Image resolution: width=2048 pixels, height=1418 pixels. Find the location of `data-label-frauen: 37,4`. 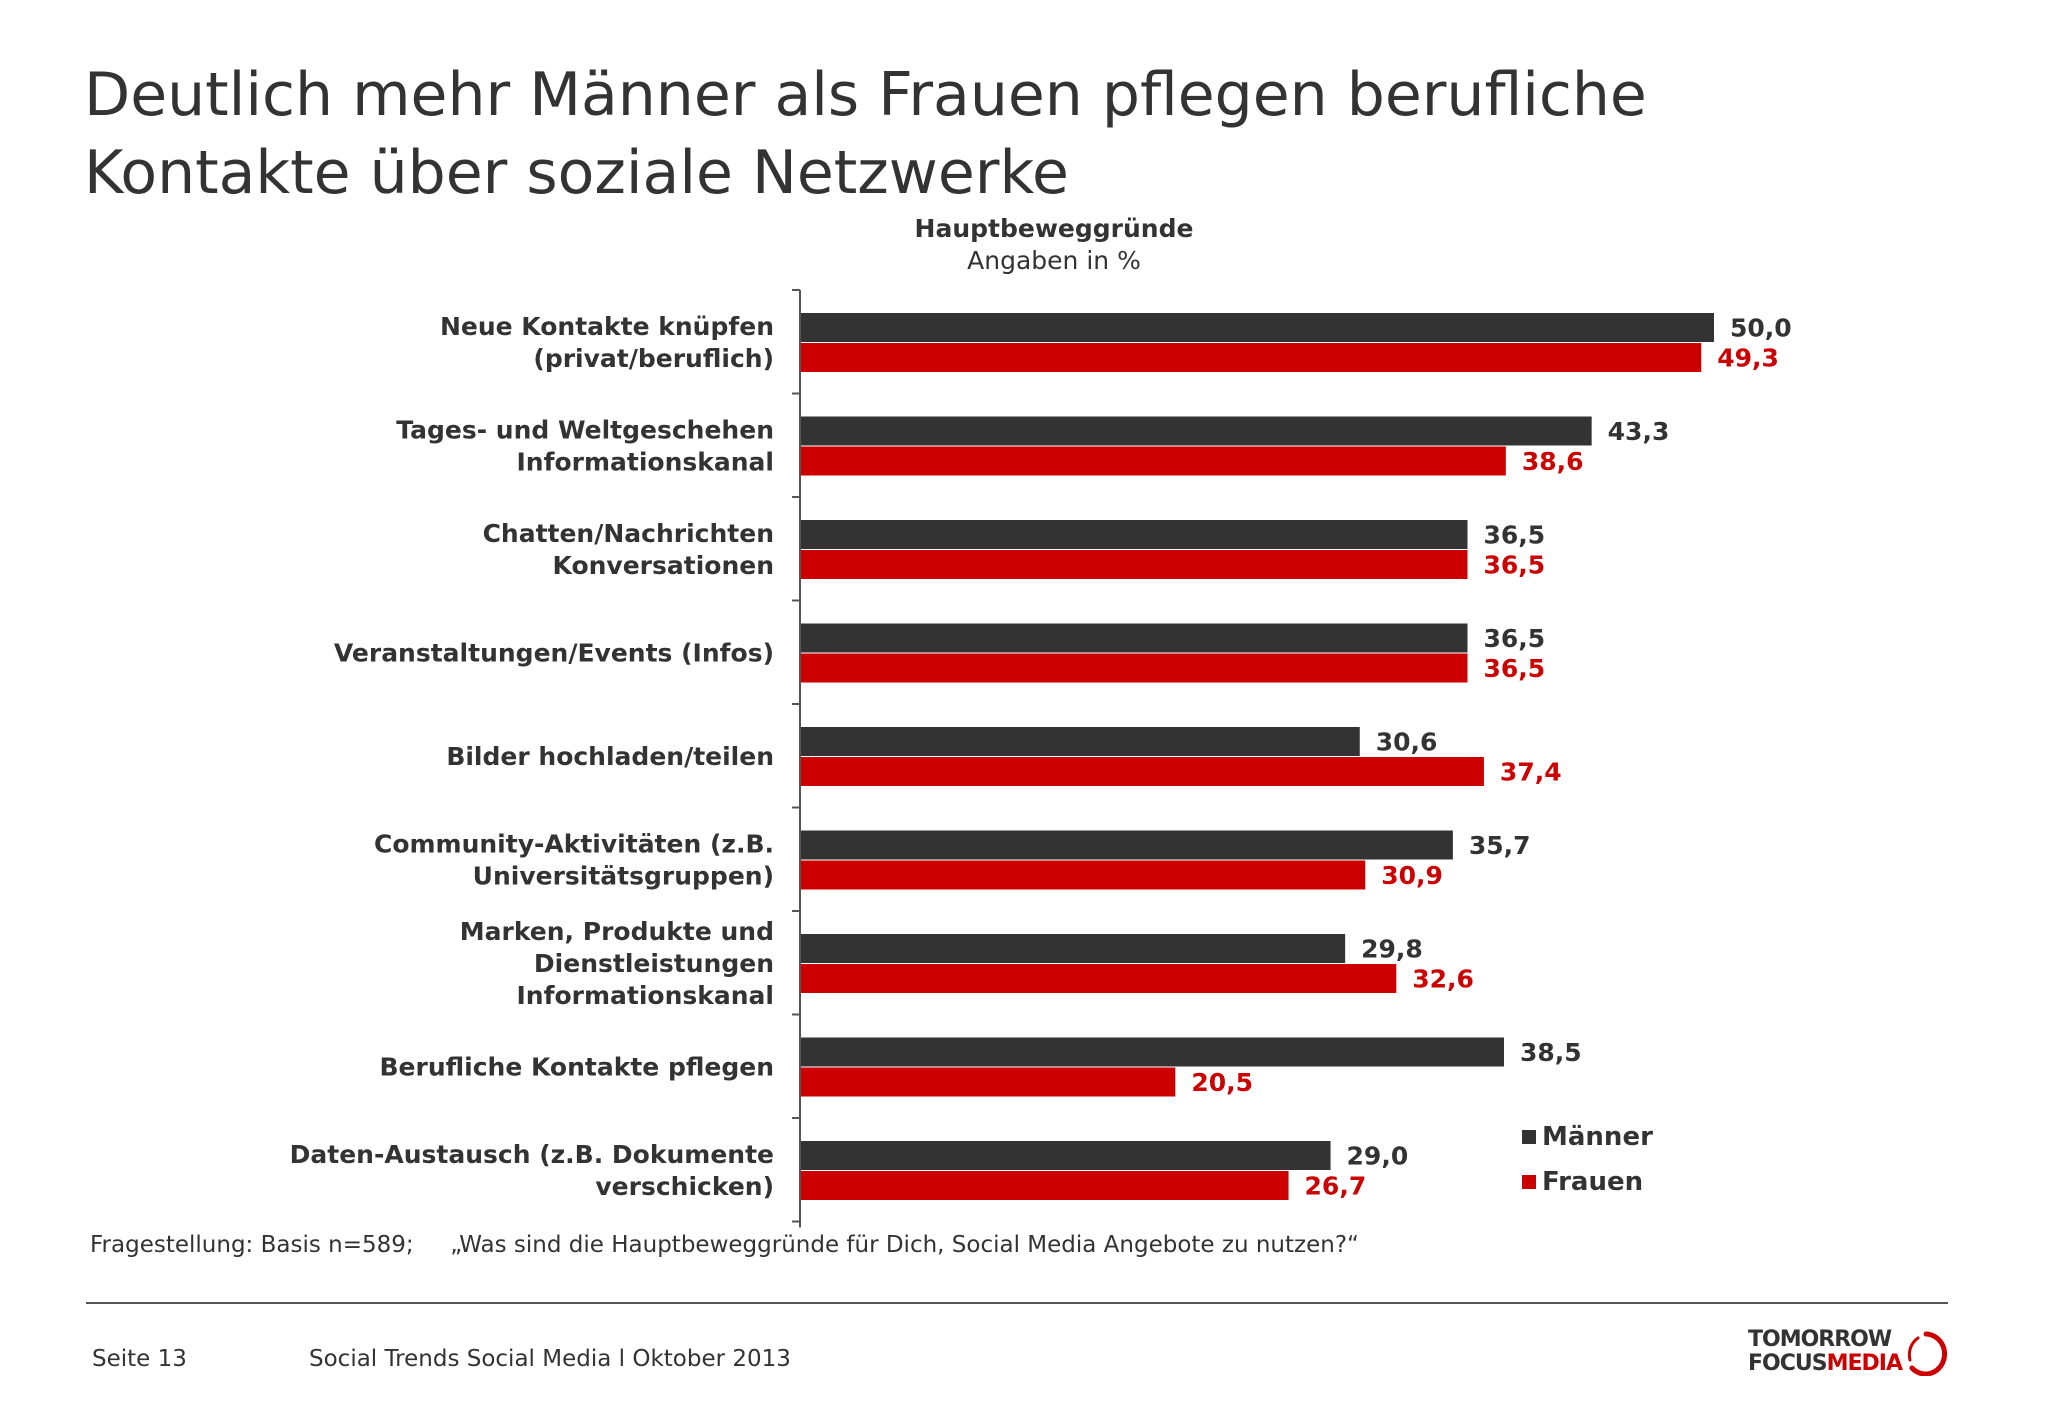

data-label-frauen: 37,4 is located at coordinates (1531, 772).